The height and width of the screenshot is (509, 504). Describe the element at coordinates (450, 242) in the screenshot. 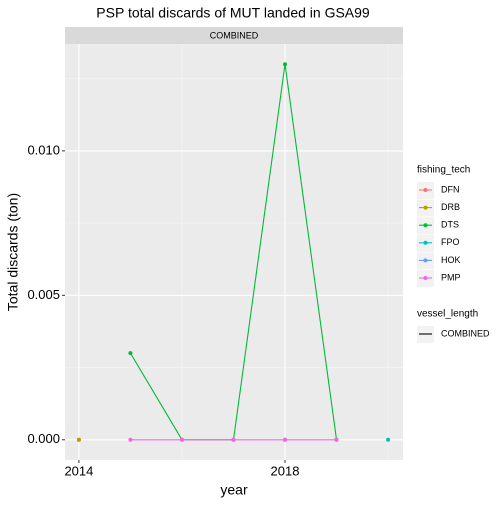

I see `legend-label: FPO` at that location.